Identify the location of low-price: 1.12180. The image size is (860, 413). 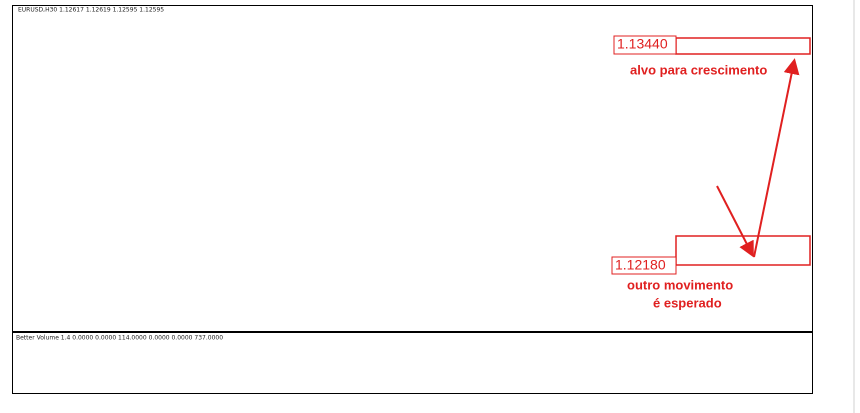
(640, 265).